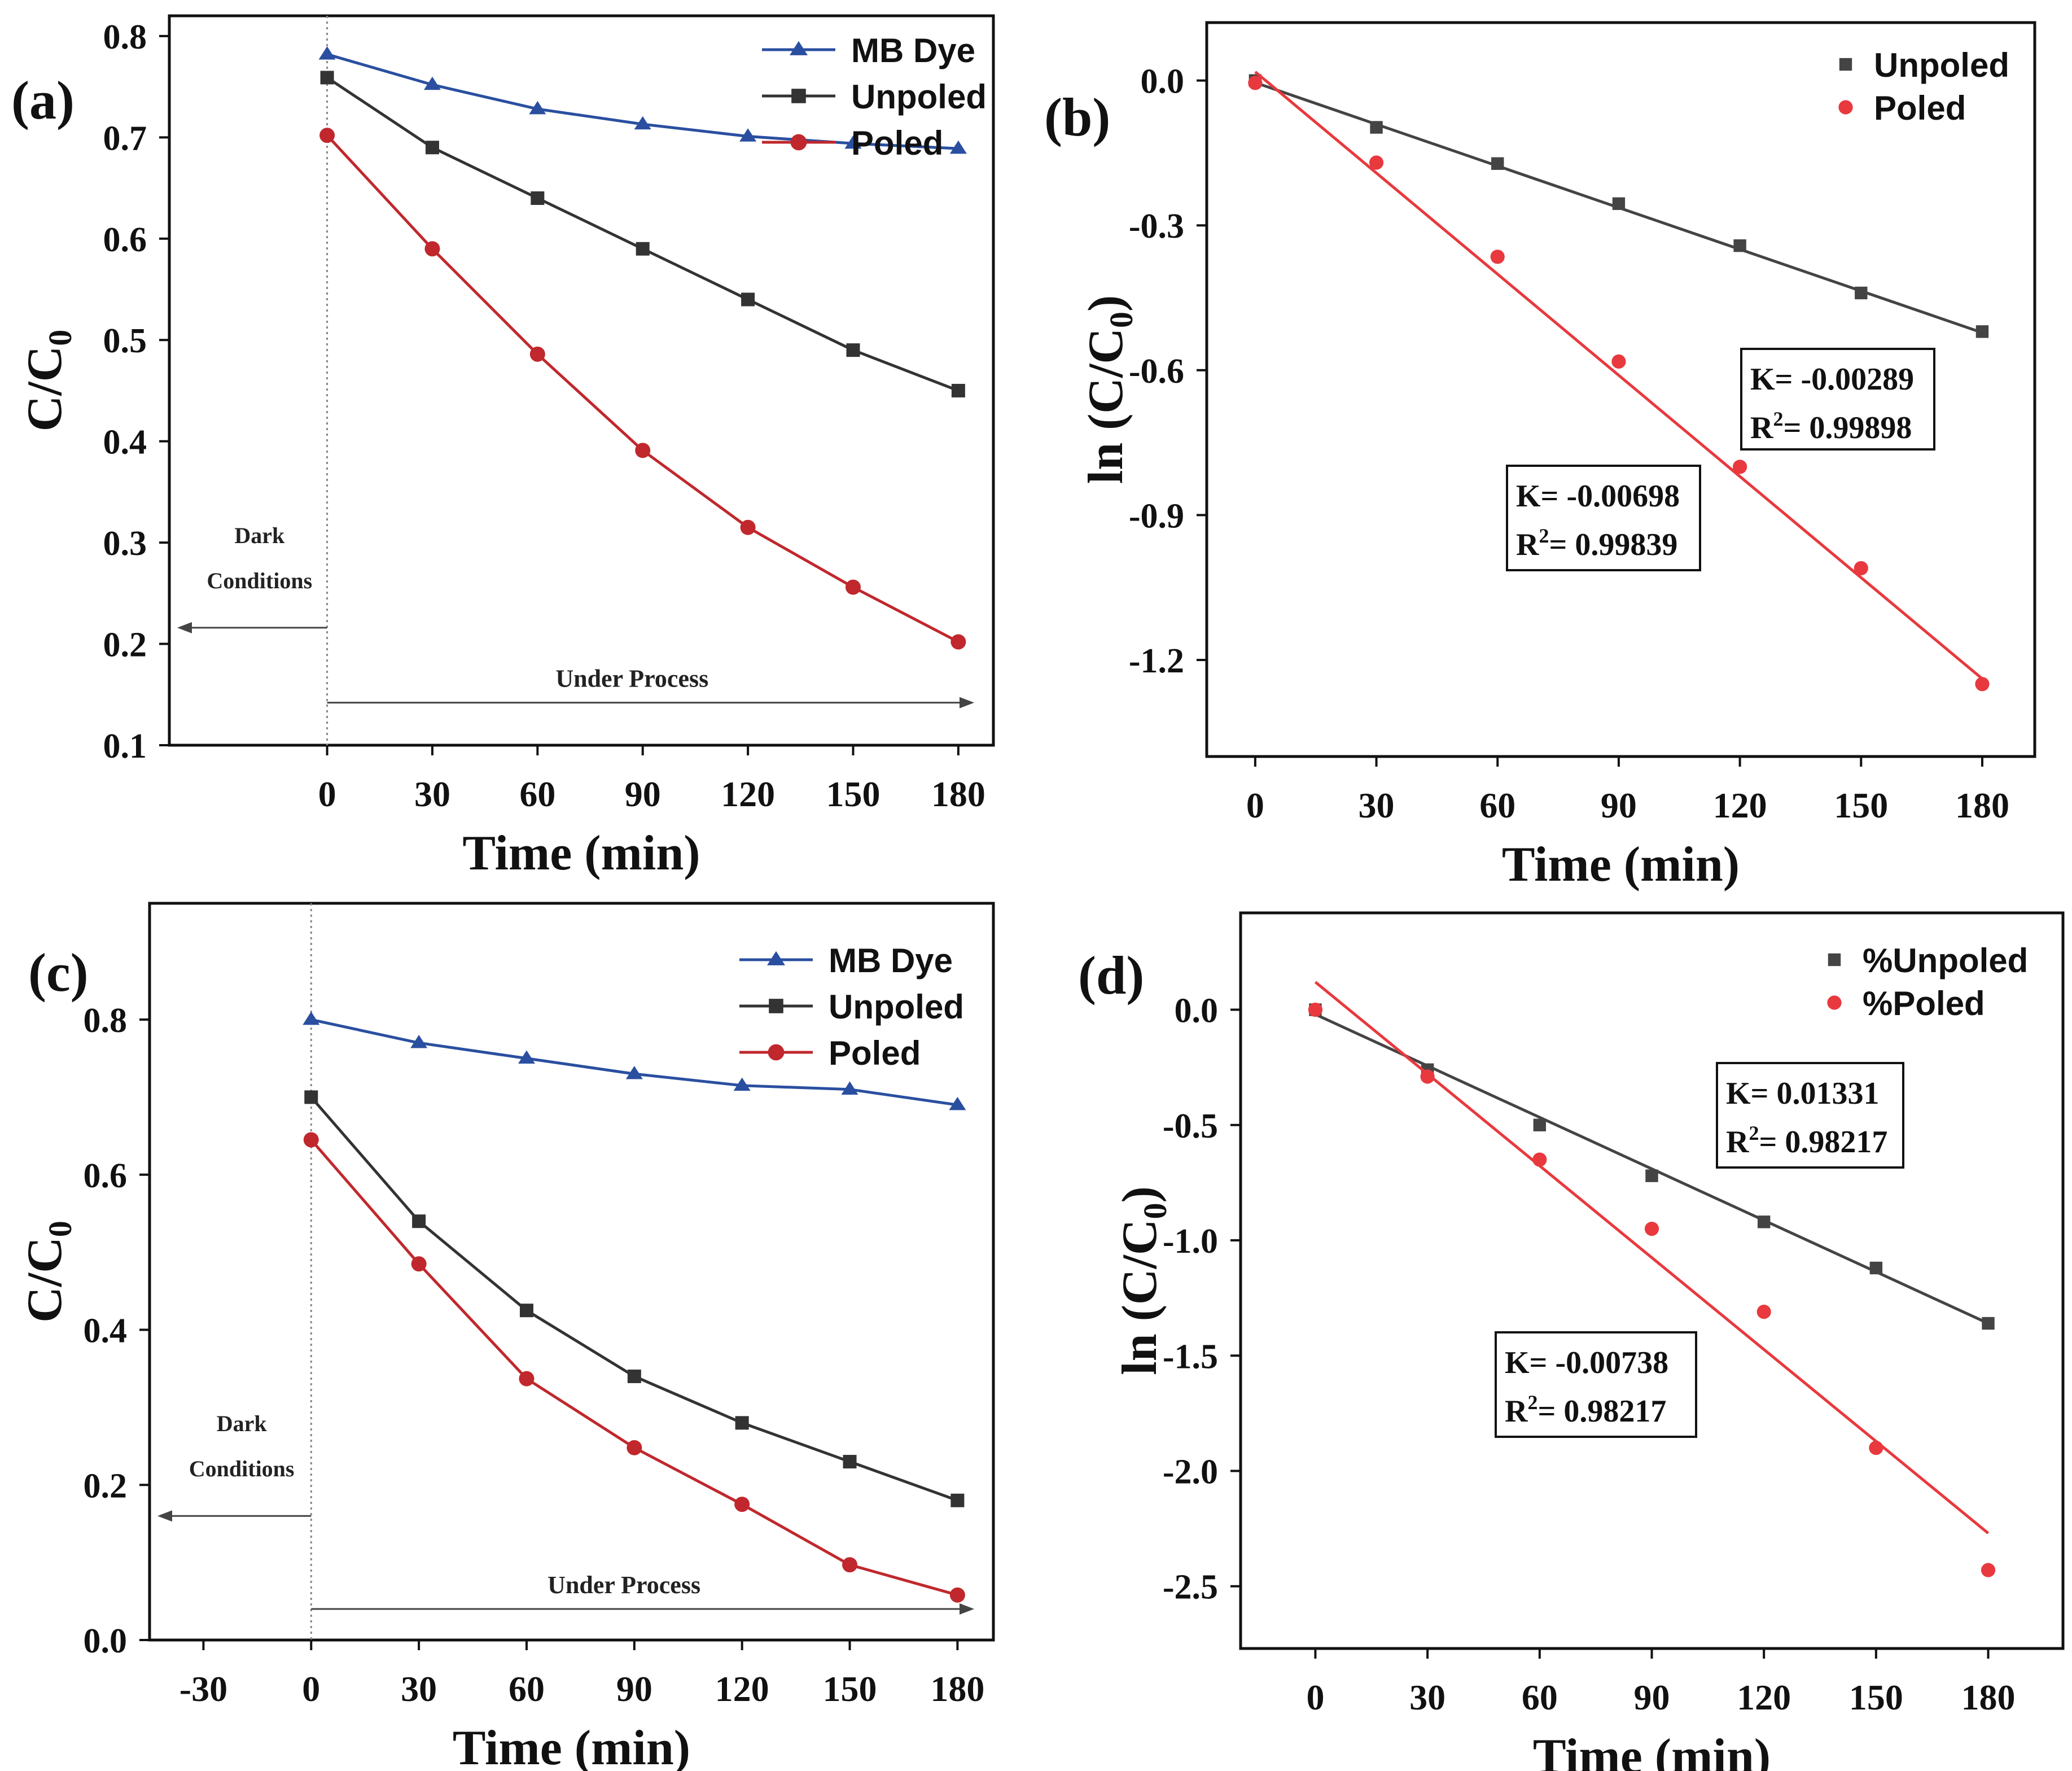 This screenshot has width=2072, height=1771. What do you see at coordinates (44, 1280) in the screenshot?
I see `y-axis-label-main: C/C` at bounding box center [44, 1280].